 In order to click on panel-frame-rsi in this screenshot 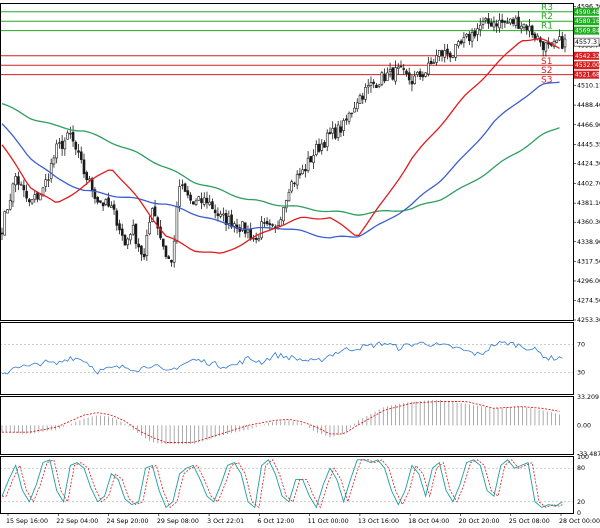, I will do `click(287, 358)`.